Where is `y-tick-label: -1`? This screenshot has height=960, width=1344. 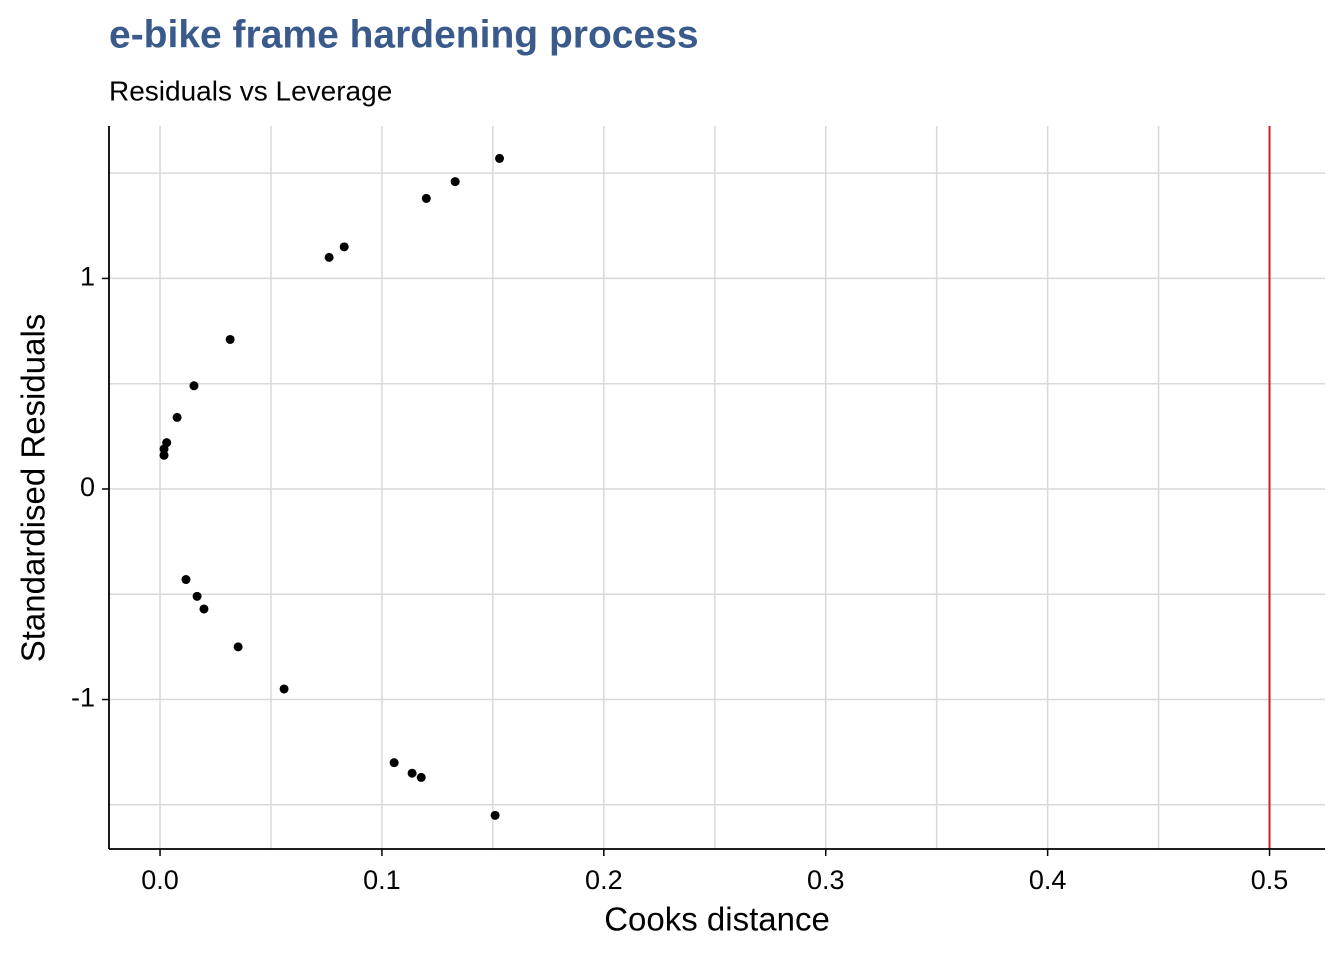
y-tick-label: -1 is located at coordinates (83, 698).